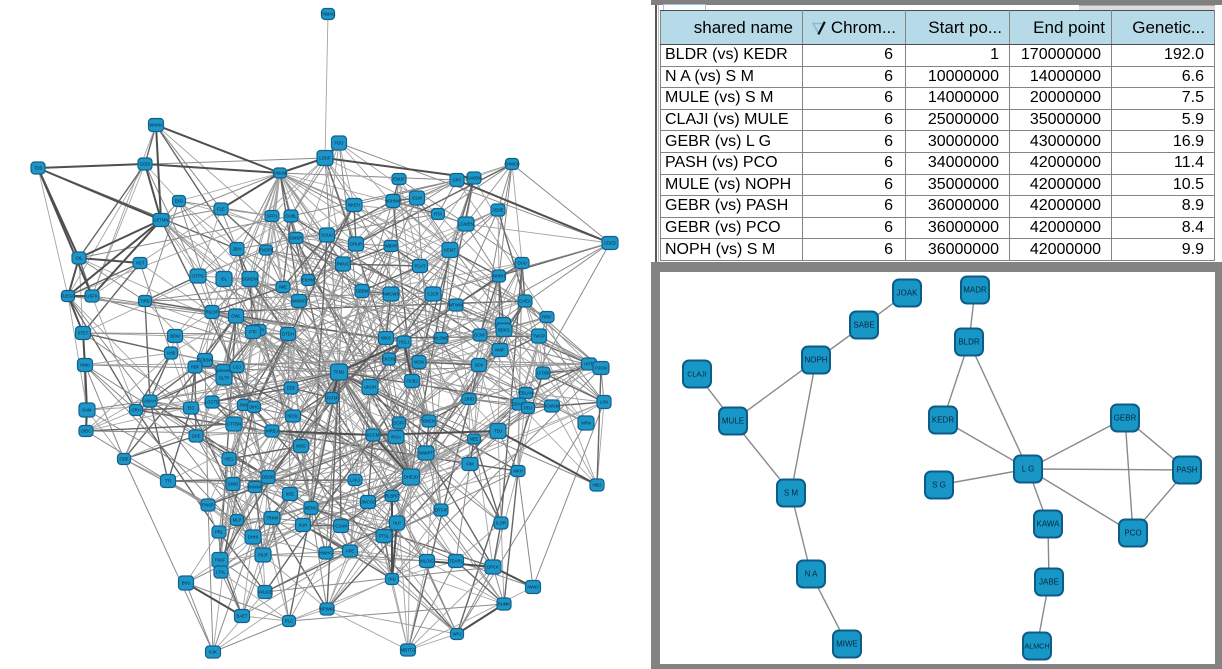 This screenshot has width=1222, height=669. Describe the element at coordinates (498, 431) in the screenshot. I see `svg-text: TDJ` at that location.